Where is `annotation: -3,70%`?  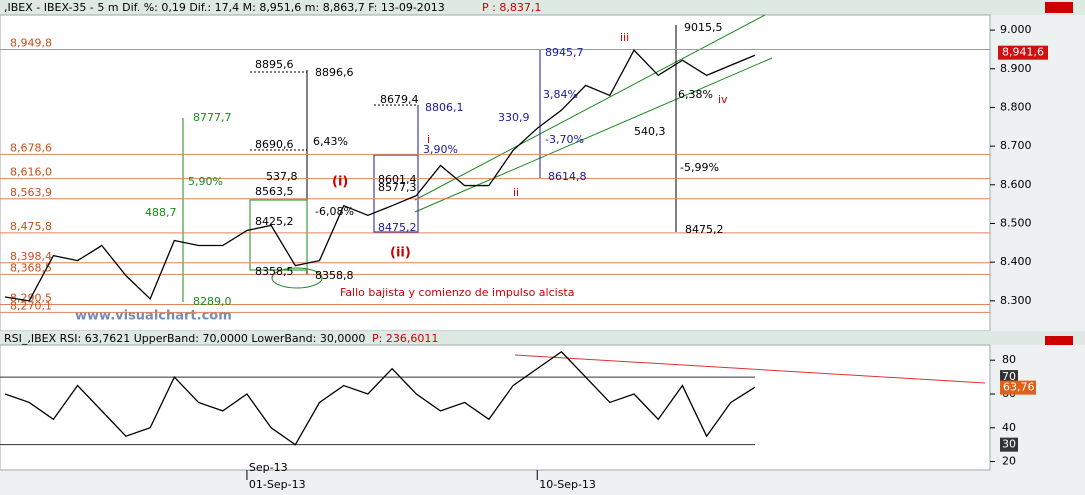
annotation: -3,70% is located at coordinates (564, 139).